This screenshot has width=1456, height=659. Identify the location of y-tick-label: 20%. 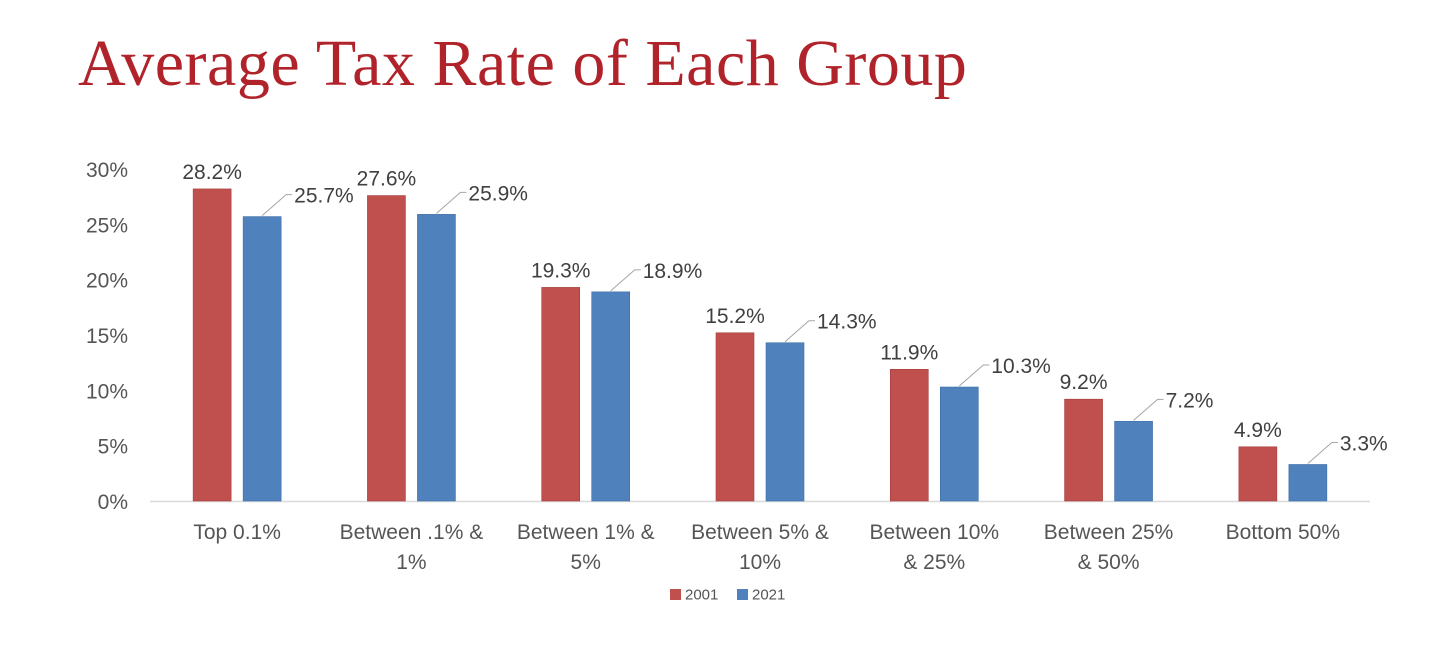
(107, 281).